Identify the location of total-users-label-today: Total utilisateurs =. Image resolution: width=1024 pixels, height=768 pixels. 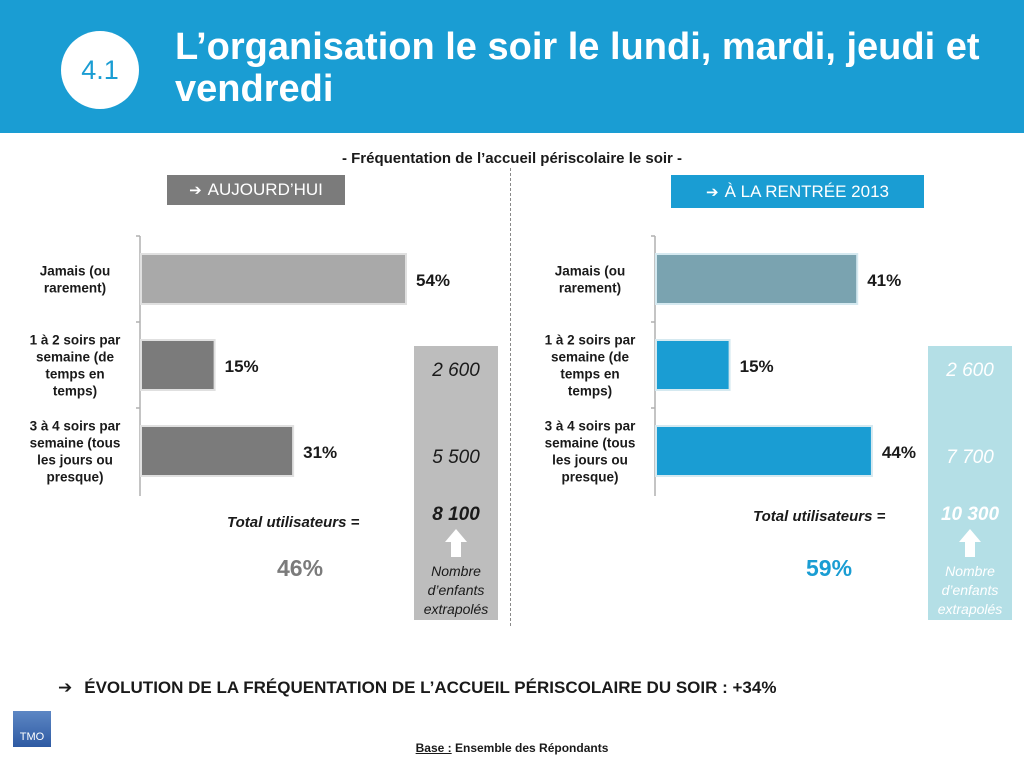
(293, 522).